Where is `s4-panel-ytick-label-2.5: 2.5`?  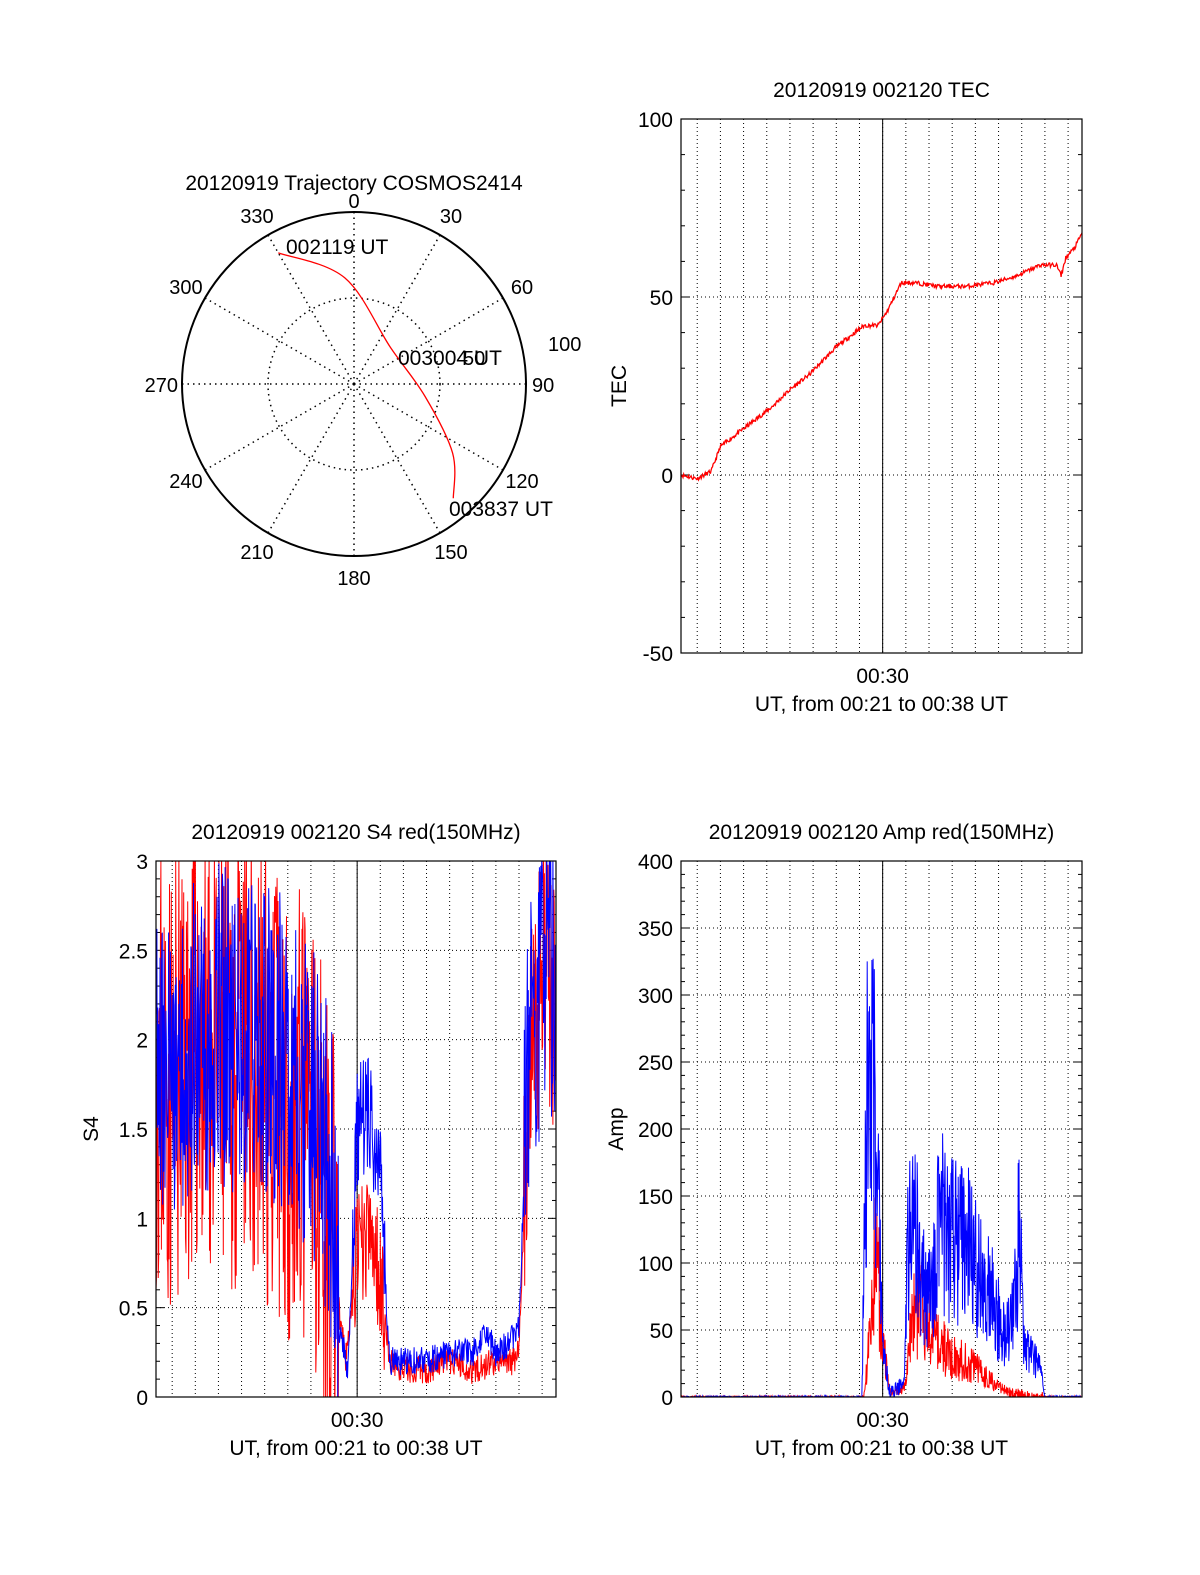
s4-panel-ytick-label-2.5: 2.5 is located at coordinates (133, 951).